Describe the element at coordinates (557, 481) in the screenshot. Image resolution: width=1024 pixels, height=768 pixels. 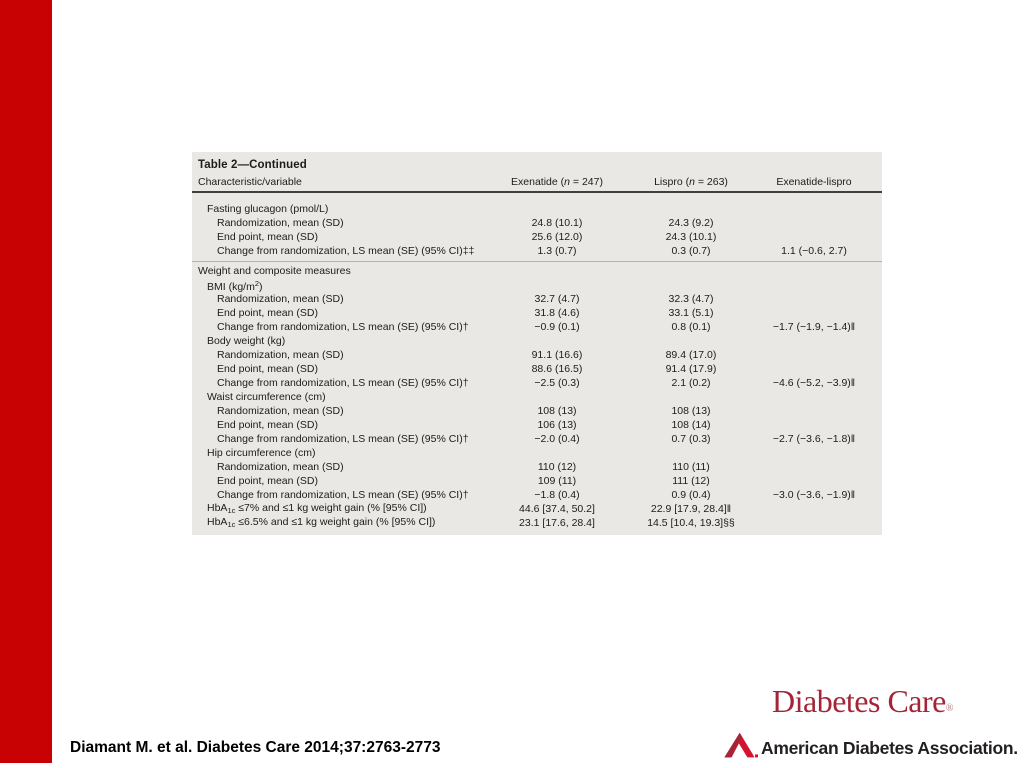
I see `cell-exenatide: 109 (11)` at that location.